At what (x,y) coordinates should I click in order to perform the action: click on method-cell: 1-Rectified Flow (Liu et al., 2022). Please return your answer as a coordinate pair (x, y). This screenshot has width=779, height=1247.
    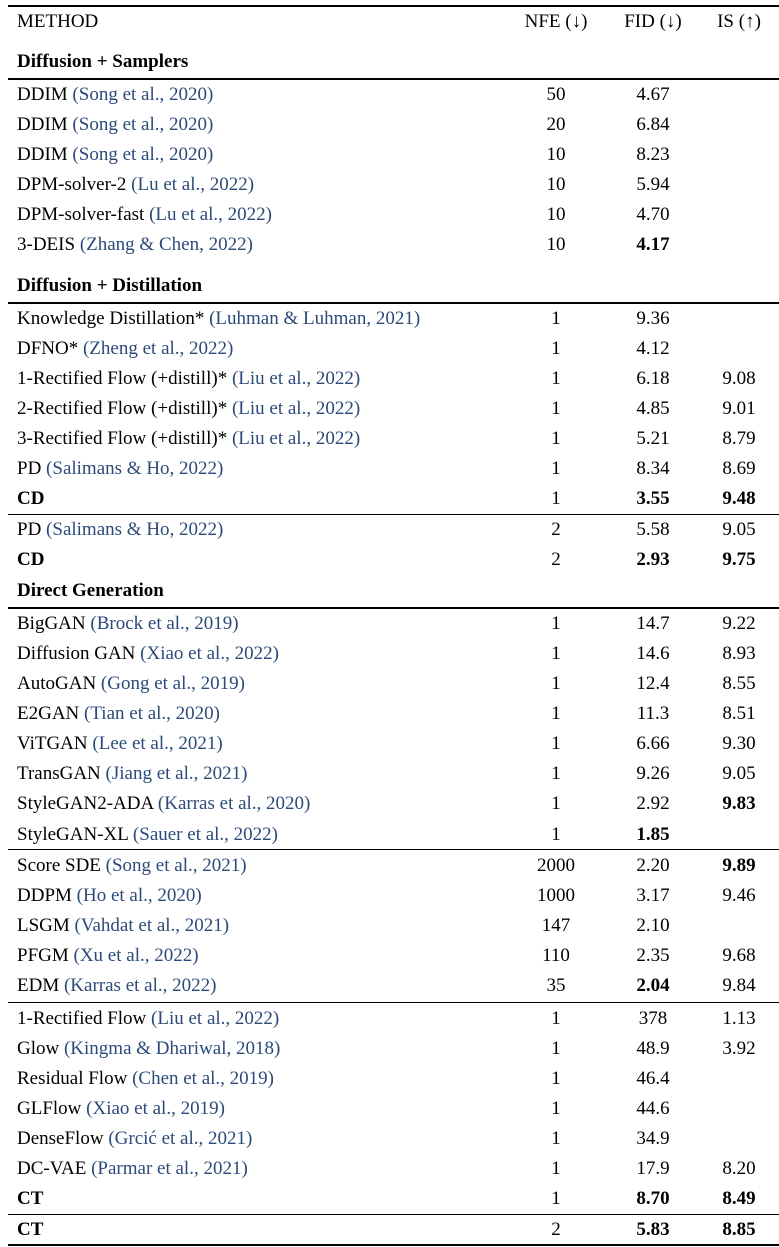
    Looking at the image, I should click on (148, 1019).